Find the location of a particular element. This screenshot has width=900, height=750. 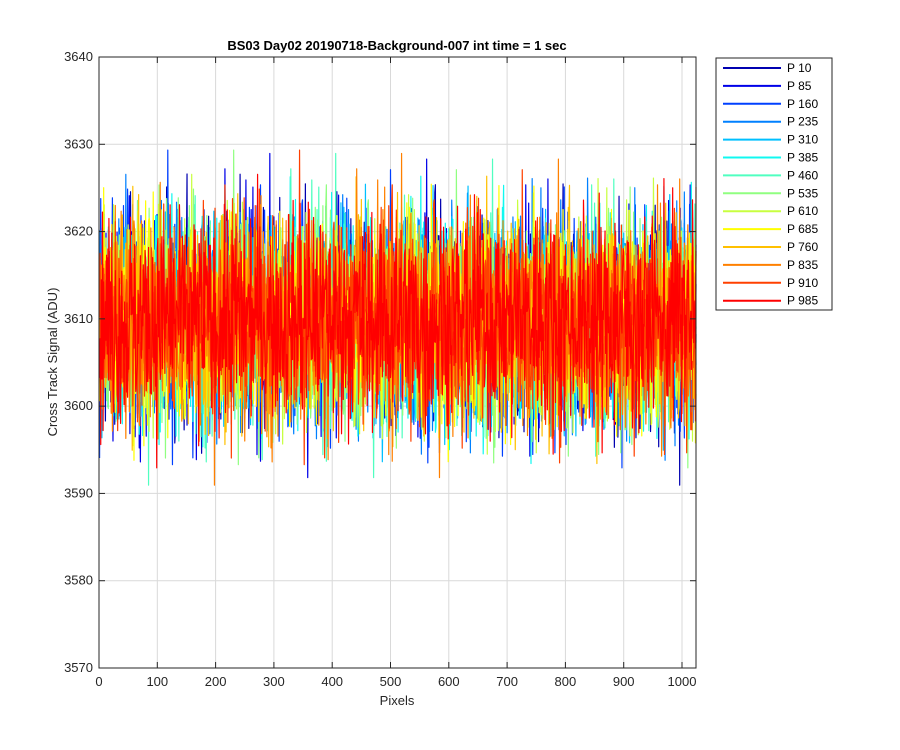

legend-label: P 535 is located at coordinates (802, 193).